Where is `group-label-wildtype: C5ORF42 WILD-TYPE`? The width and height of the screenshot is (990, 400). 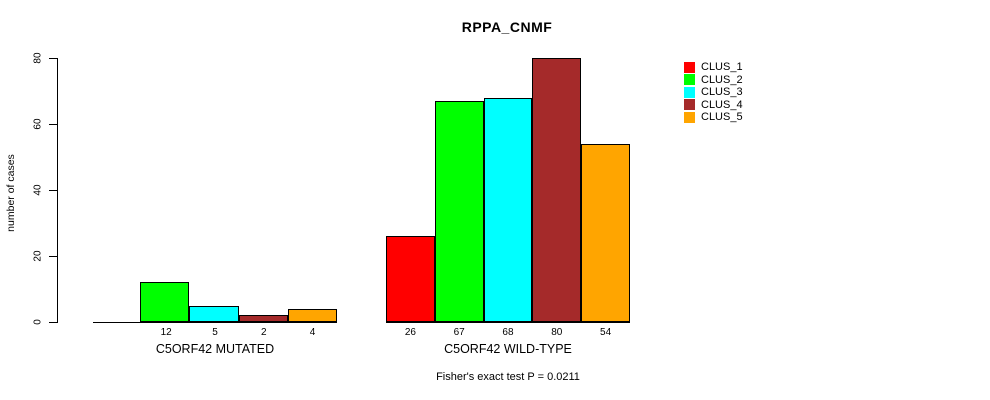 group-label-wildtype: C5ORF42 WILD-TYPE is located at coordinates (508, 349).